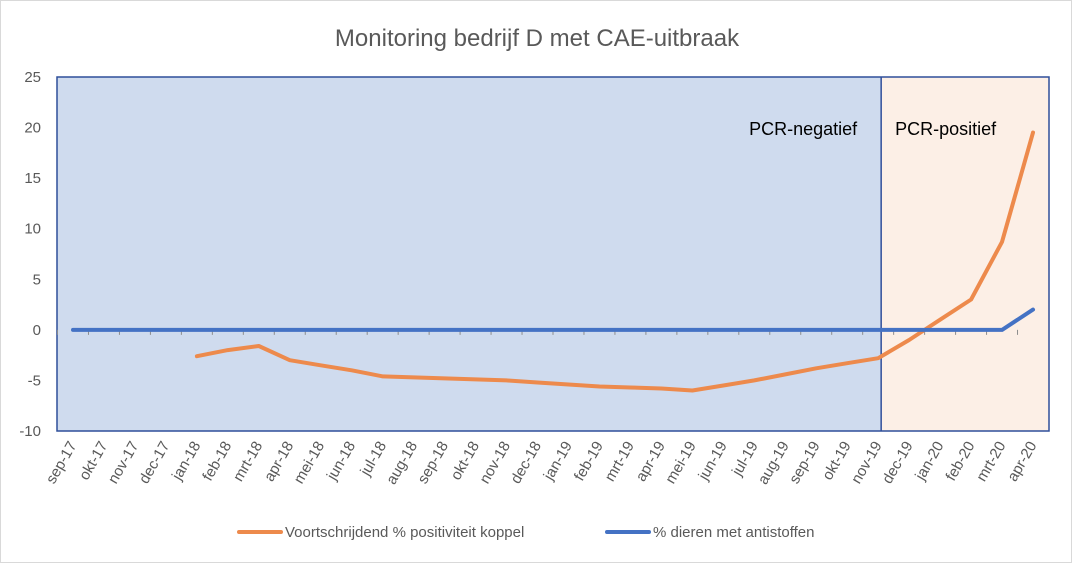 This screenshot has height=564, width=1072. What do you see at coordinates (433, 463) in the screenshot?
I see `x-tick-label: sep-18` at bounding box center [433, 463].